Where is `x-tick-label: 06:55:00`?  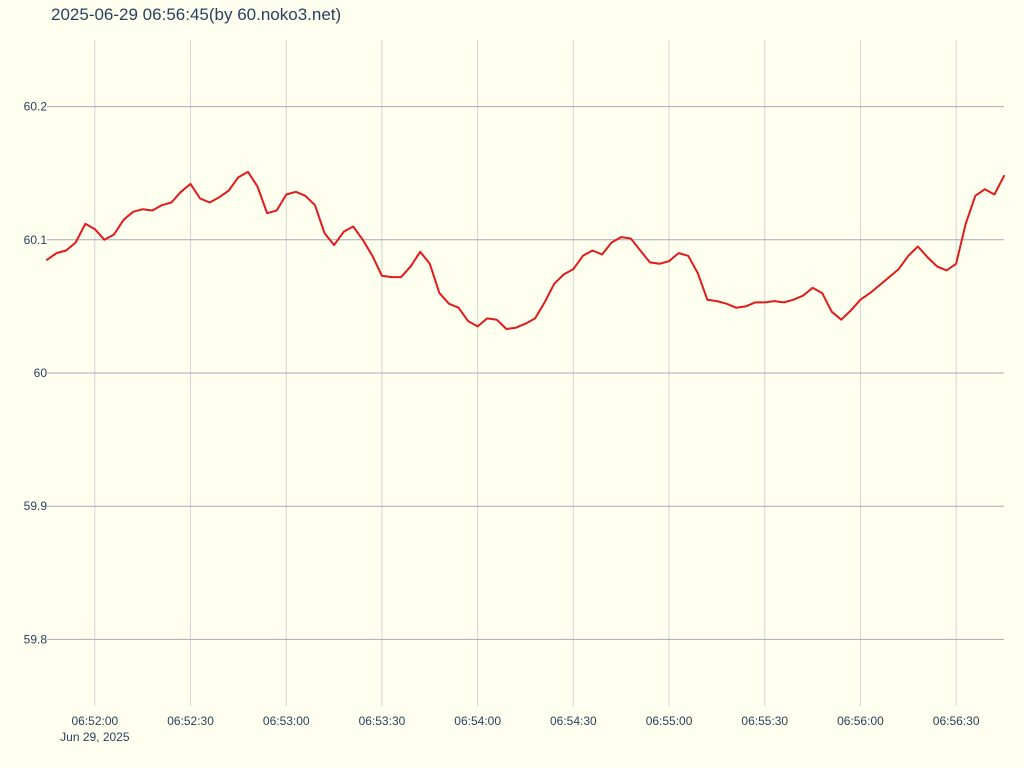 x-tick-label: 06:55:00 is located at coordinates (669, 721).